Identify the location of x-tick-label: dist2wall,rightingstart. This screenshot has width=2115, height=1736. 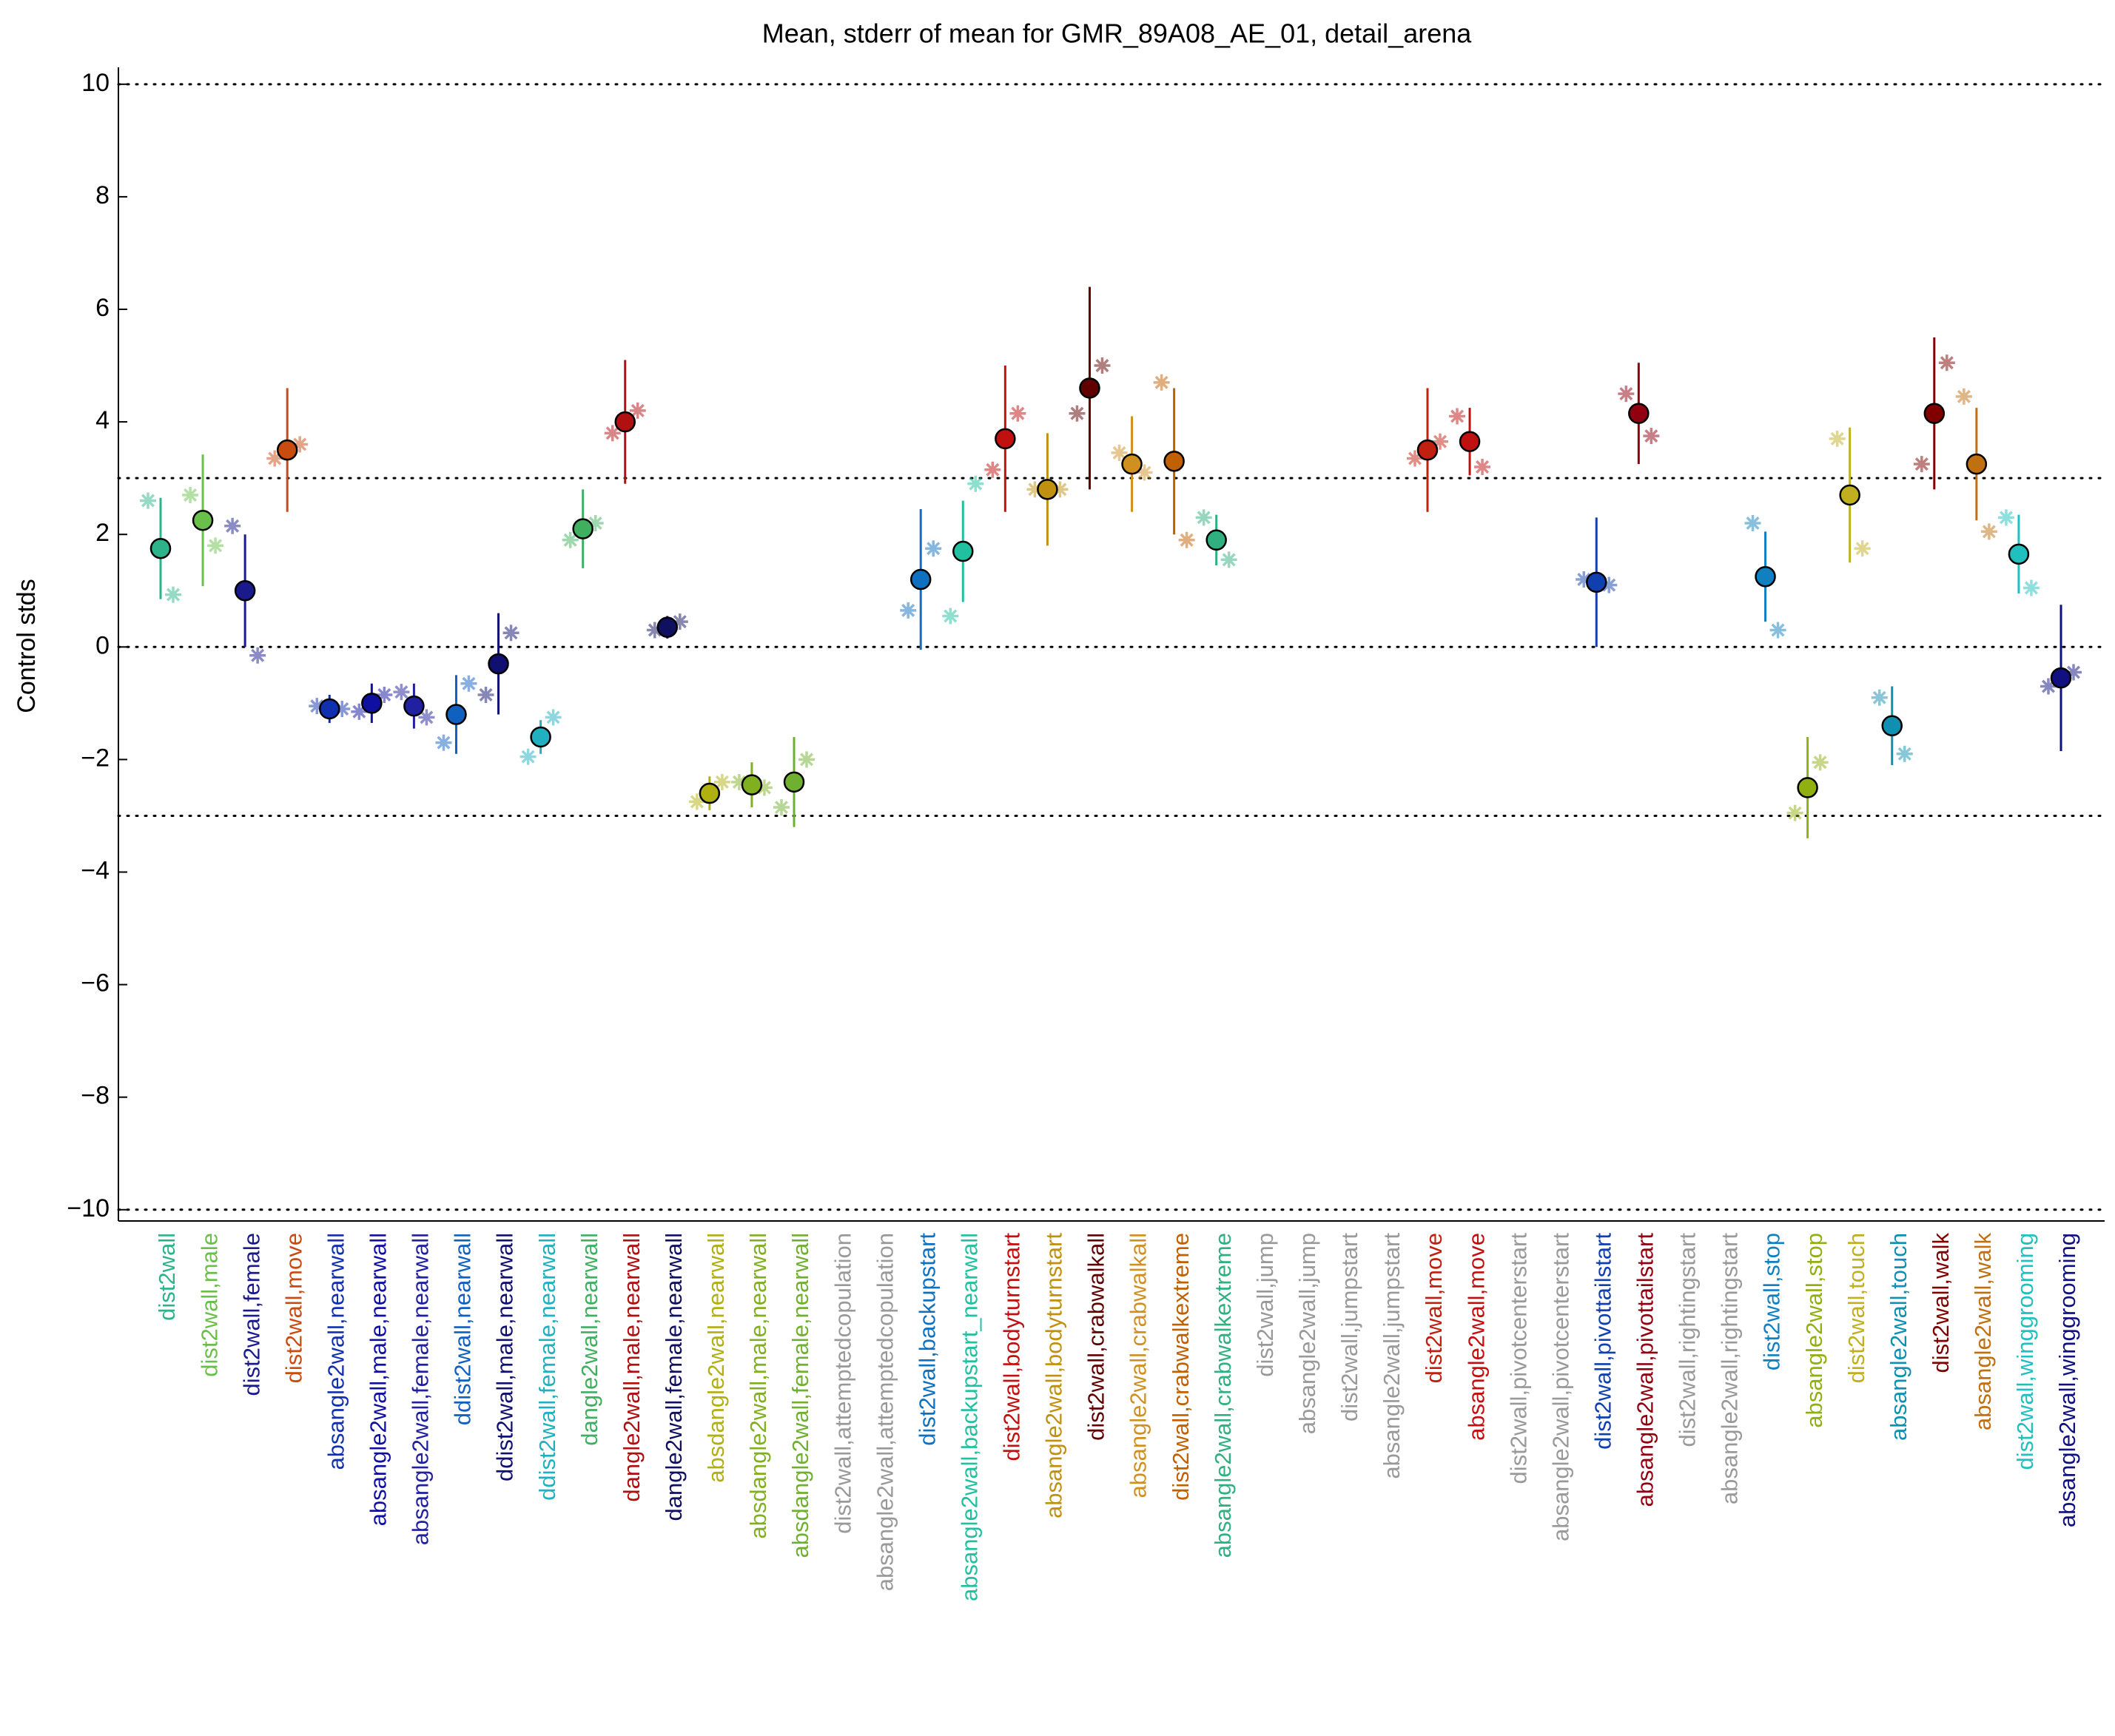
(1688, 1340).